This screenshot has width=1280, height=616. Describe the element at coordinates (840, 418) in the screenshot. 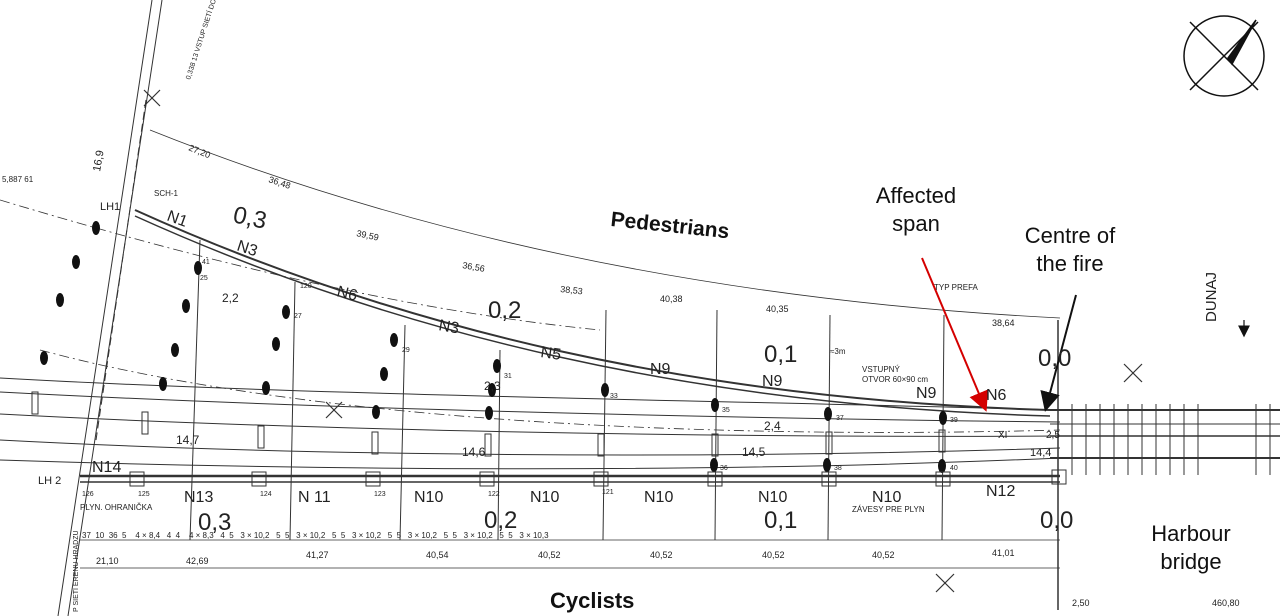

I see `node-top-37: 37` at that location.